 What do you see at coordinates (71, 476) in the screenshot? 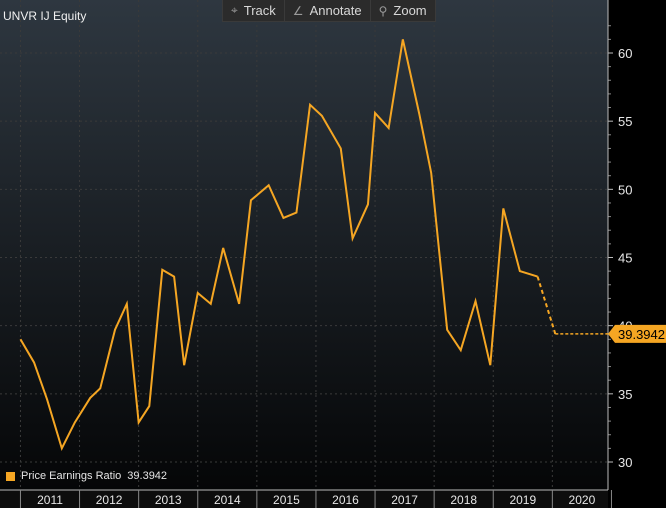
I see `legend-label: Price Earnings Ratio` at bounding box center [71, 476].